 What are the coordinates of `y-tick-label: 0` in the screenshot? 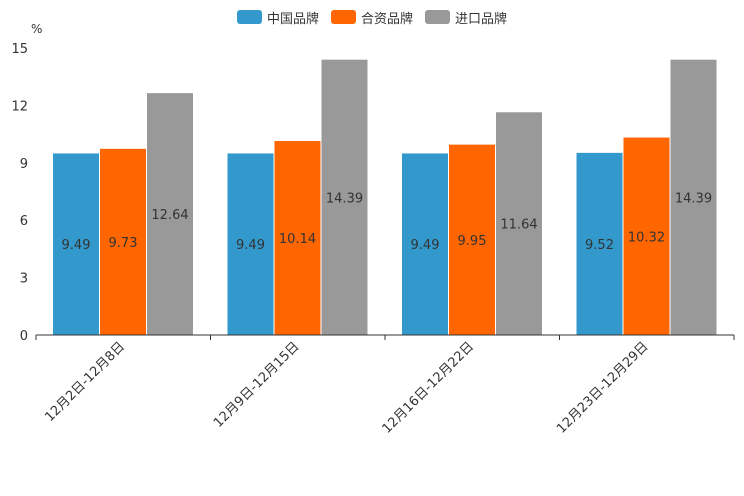 It's located at (24, 336).